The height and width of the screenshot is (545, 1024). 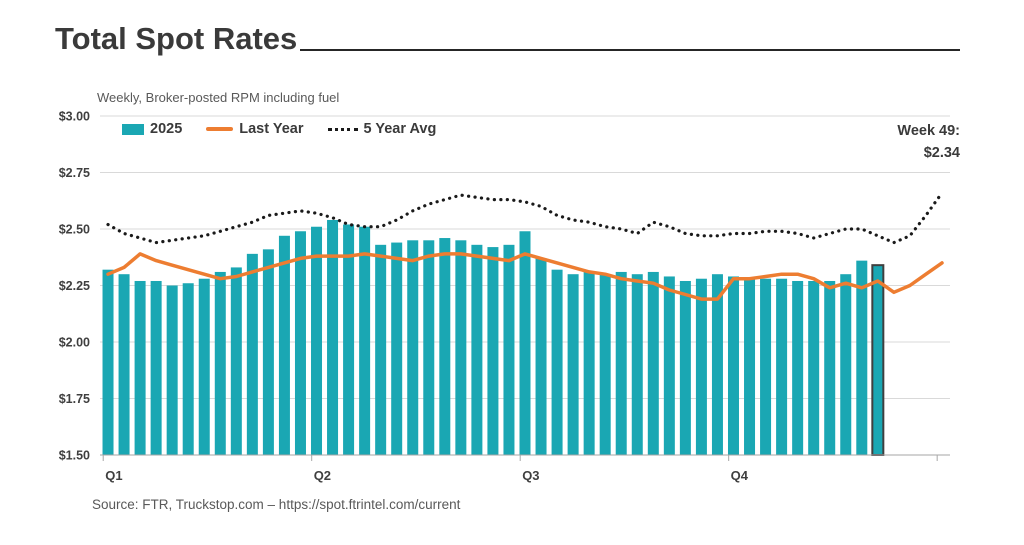 What do you see at coordinates (630, 50) in the screenshot?
I see `title-underline` at bounding box center [630, 50].